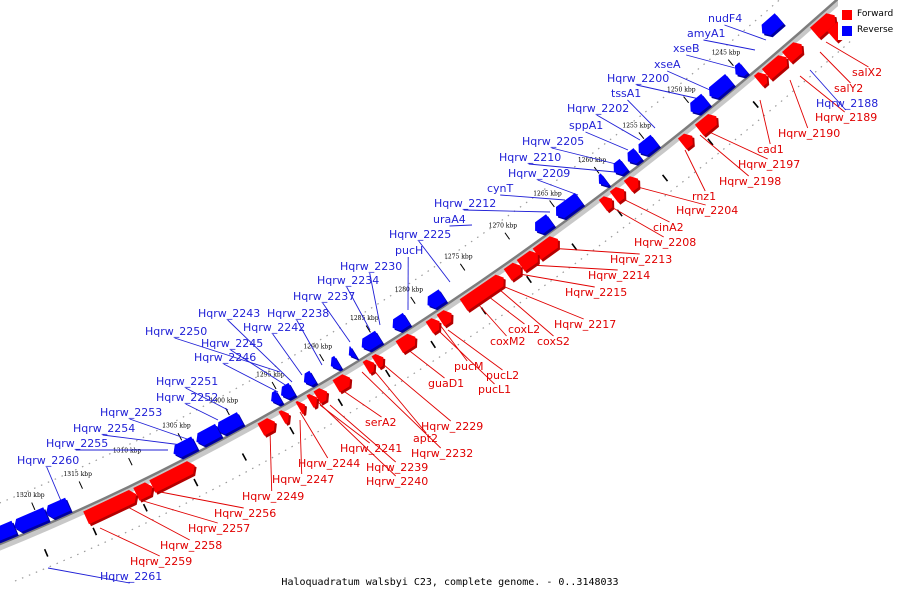 This screenshot has height=600, width=900. I want to click on gene-label-hqrw-2242: Hqrw_2242, so click(274, 327).